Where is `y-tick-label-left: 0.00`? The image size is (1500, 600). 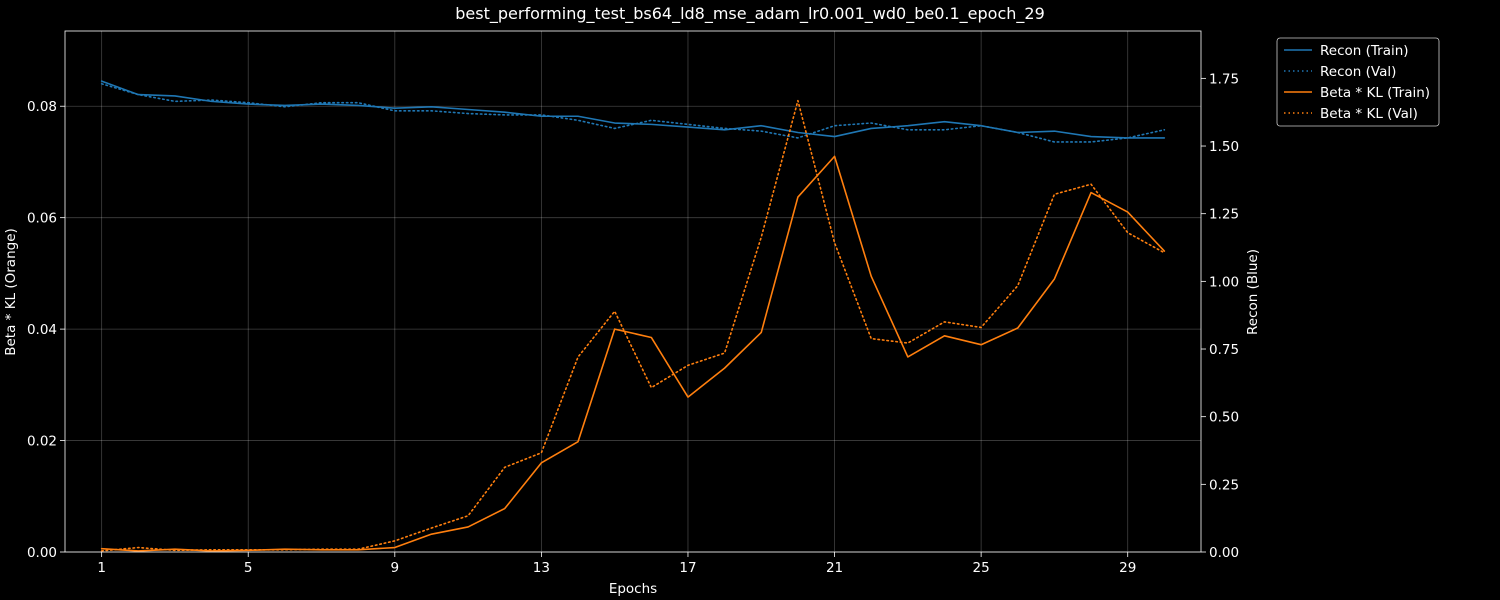
y-tick-label-left: 0.00 is located at coordinates (42, 553).